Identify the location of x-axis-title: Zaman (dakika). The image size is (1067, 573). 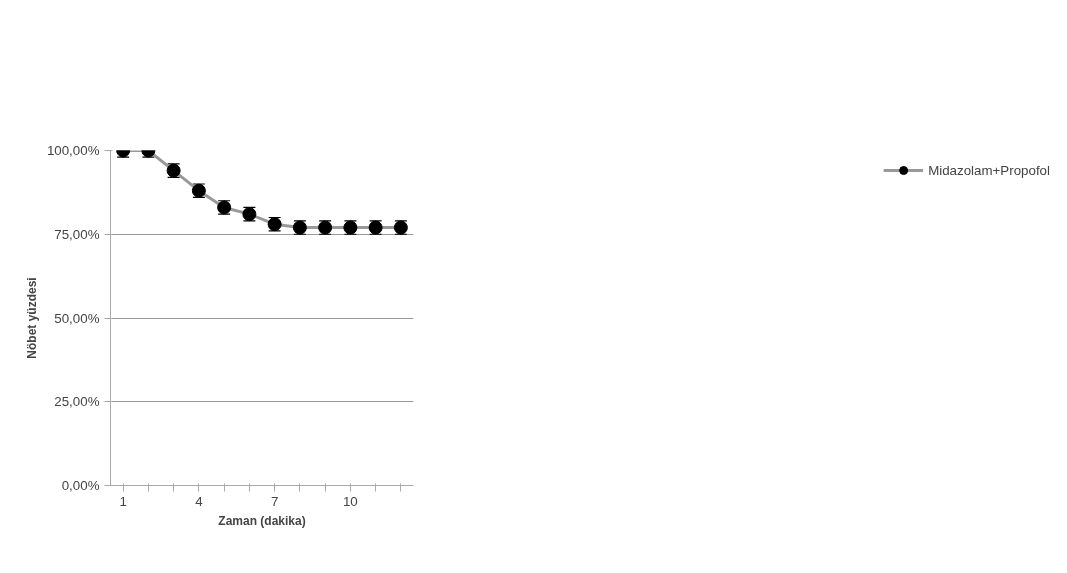
(262, 520).